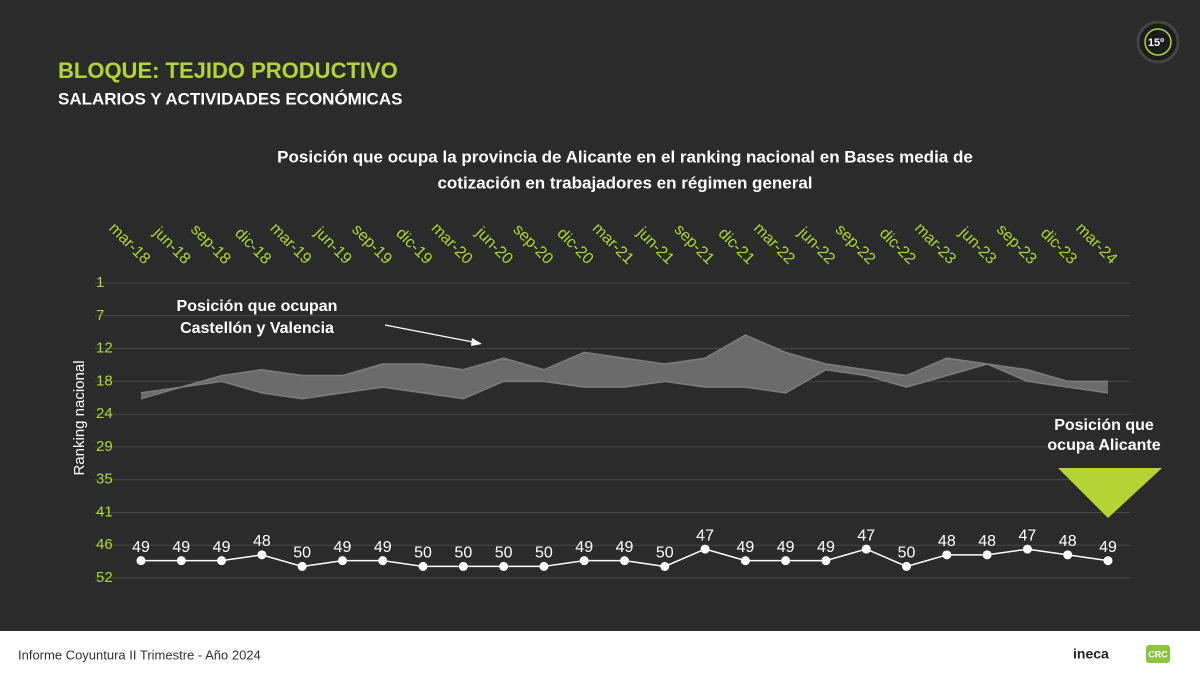  Describe the element at coordinates (100, 282) in the screenshot. I see `y-tick-label: 1` at that location.